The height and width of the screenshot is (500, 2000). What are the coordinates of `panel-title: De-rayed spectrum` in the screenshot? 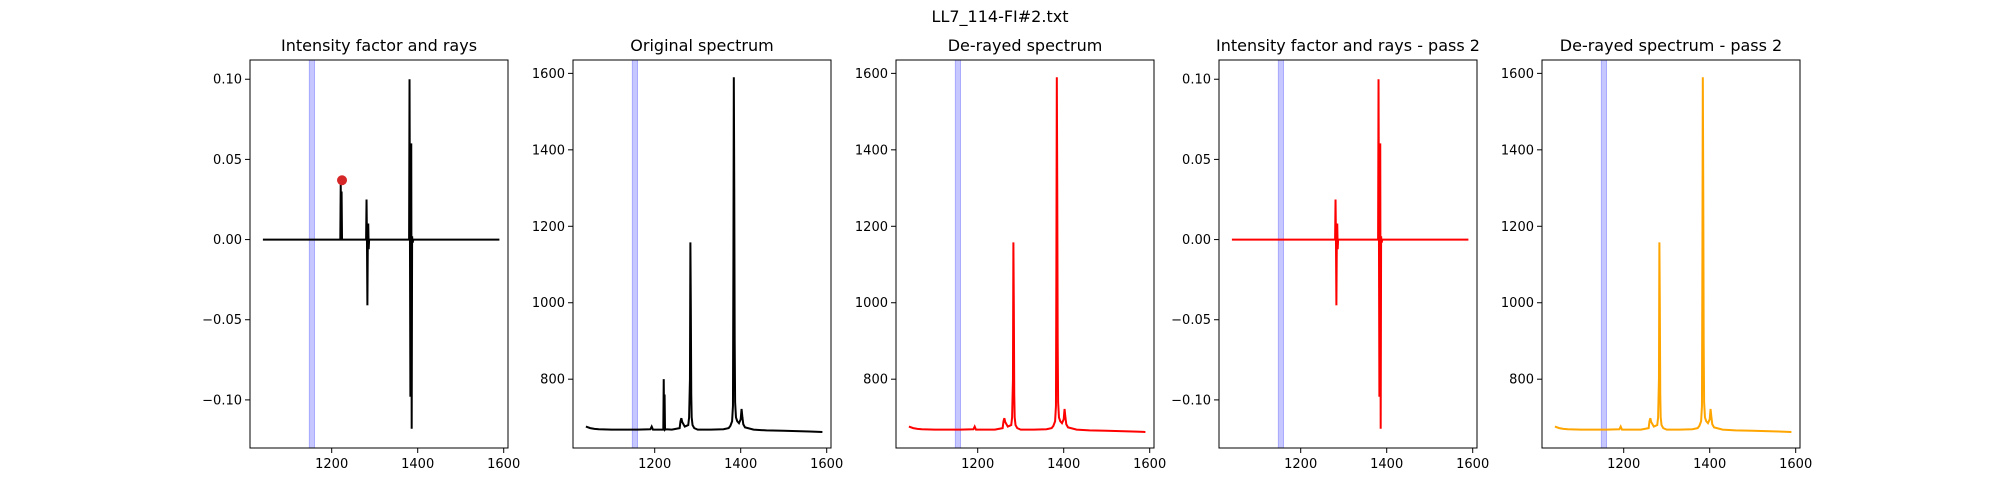 It's located at (1025, 45).